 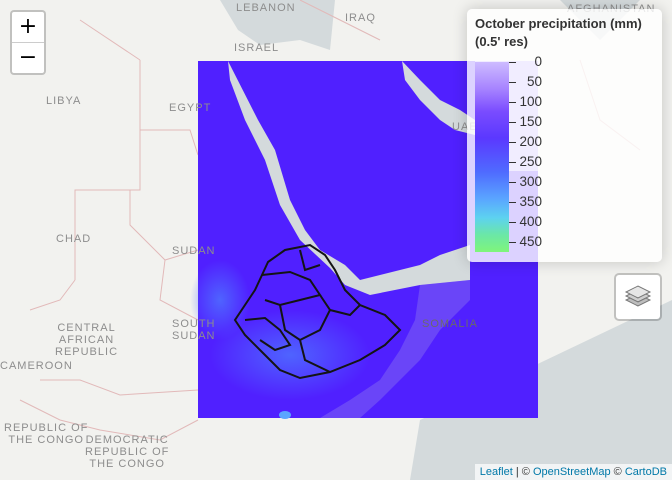 I want to click on zoom-out-button: −, so click(x=28, y=57).